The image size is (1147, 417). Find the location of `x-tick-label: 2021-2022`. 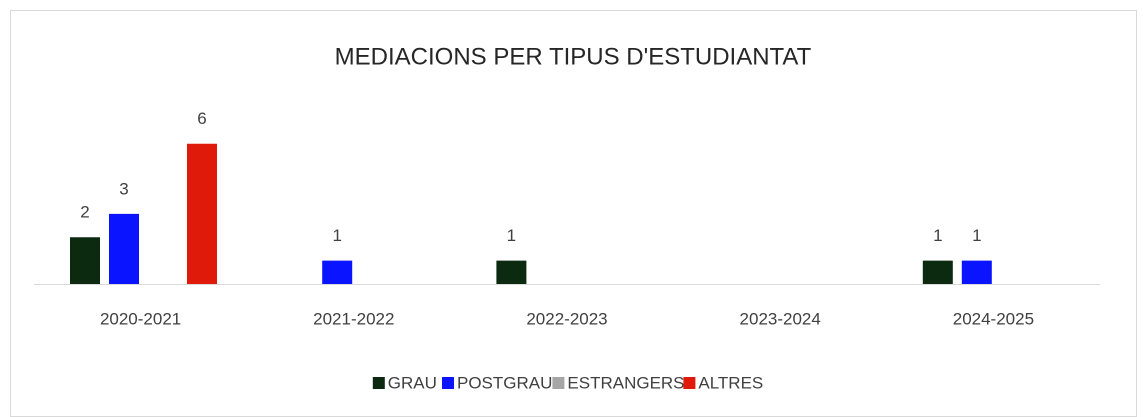

x-tick-label: 2021-2022 is located at coordinates (353, 318).